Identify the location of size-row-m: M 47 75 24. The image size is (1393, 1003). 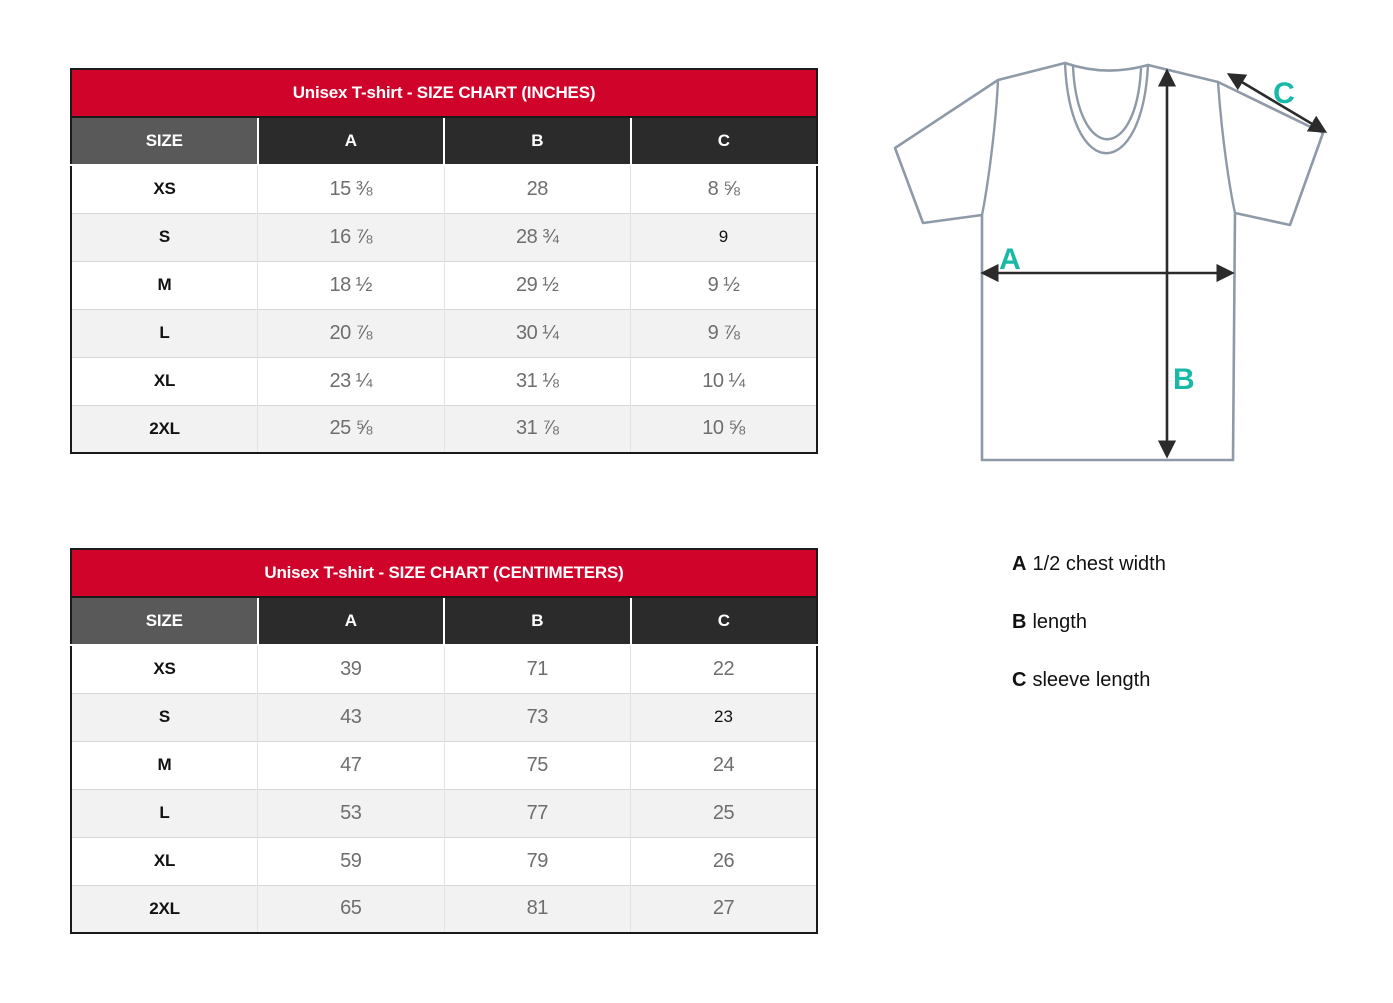
(444, 764).